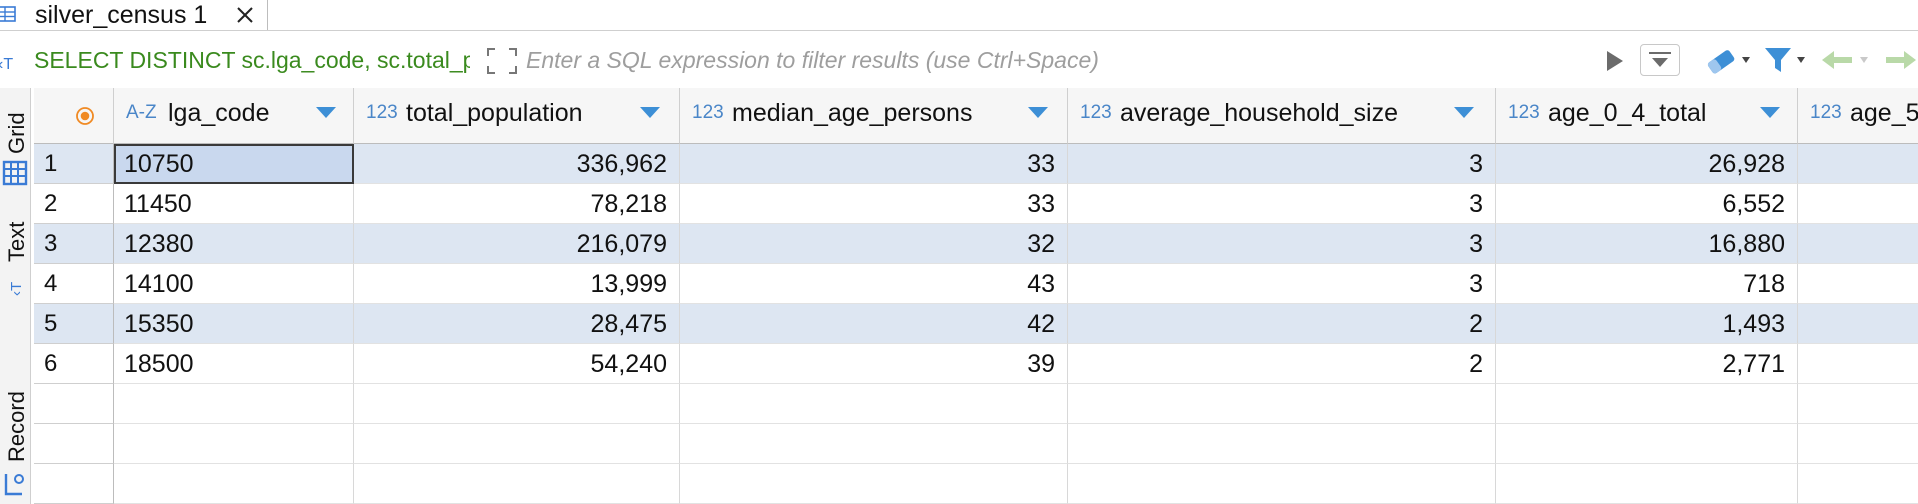  Describe the element at coordinates (1900, 60) in the screenshot. I see `forward-arrow-icon` at that location.